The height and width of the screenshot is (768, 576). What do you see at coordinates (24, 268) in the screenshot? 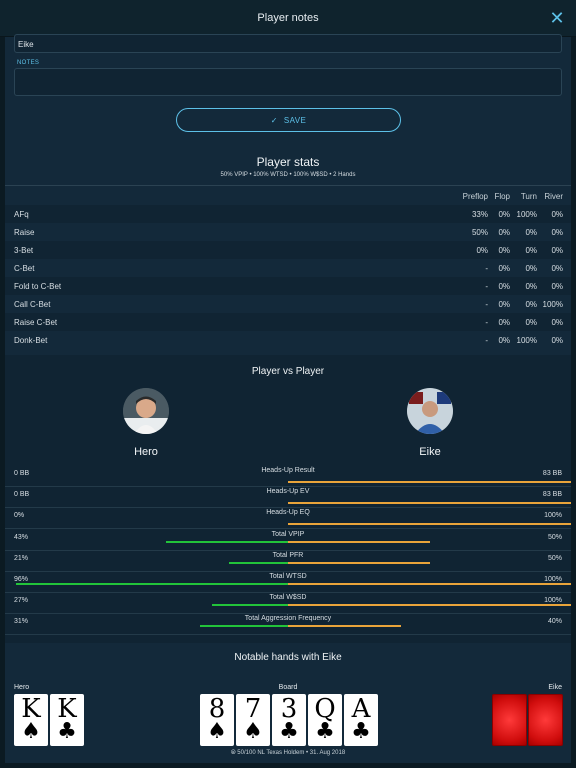
I see `stats-cell-label: C-Bet` at bounding box center [24, 268].